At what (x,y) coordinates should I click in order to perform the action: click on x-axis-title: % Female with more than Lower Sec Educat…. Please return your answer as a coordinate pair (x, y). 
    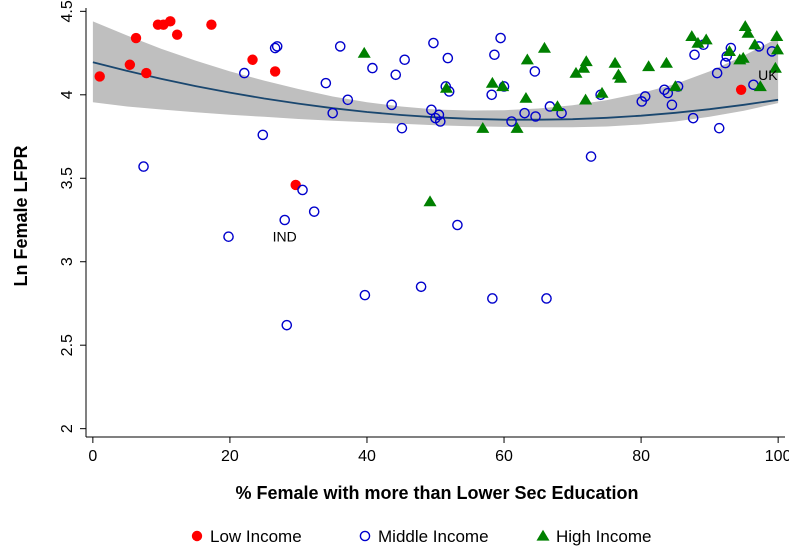
    Looking at the image, I should click on (436, 493).